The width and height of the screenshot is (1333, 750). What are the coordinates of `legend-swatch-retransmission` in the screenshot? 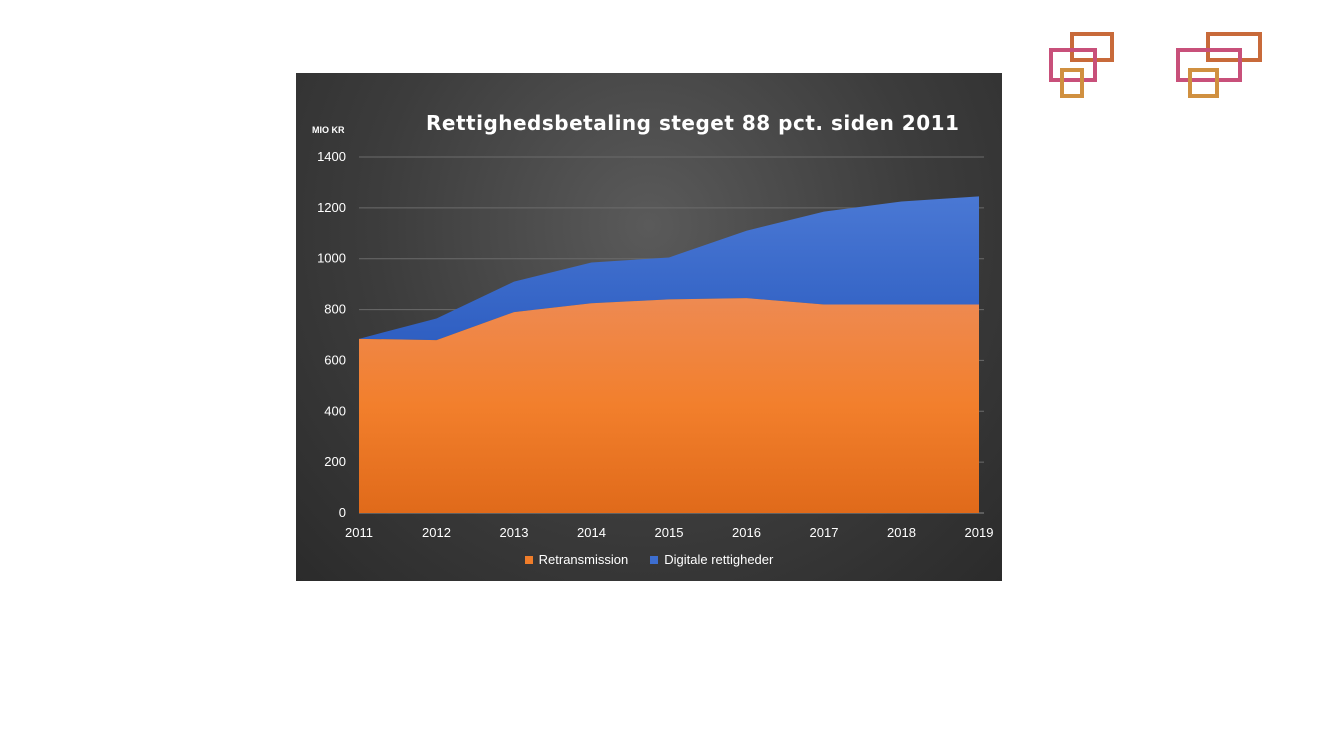 It's located at (528, 559).